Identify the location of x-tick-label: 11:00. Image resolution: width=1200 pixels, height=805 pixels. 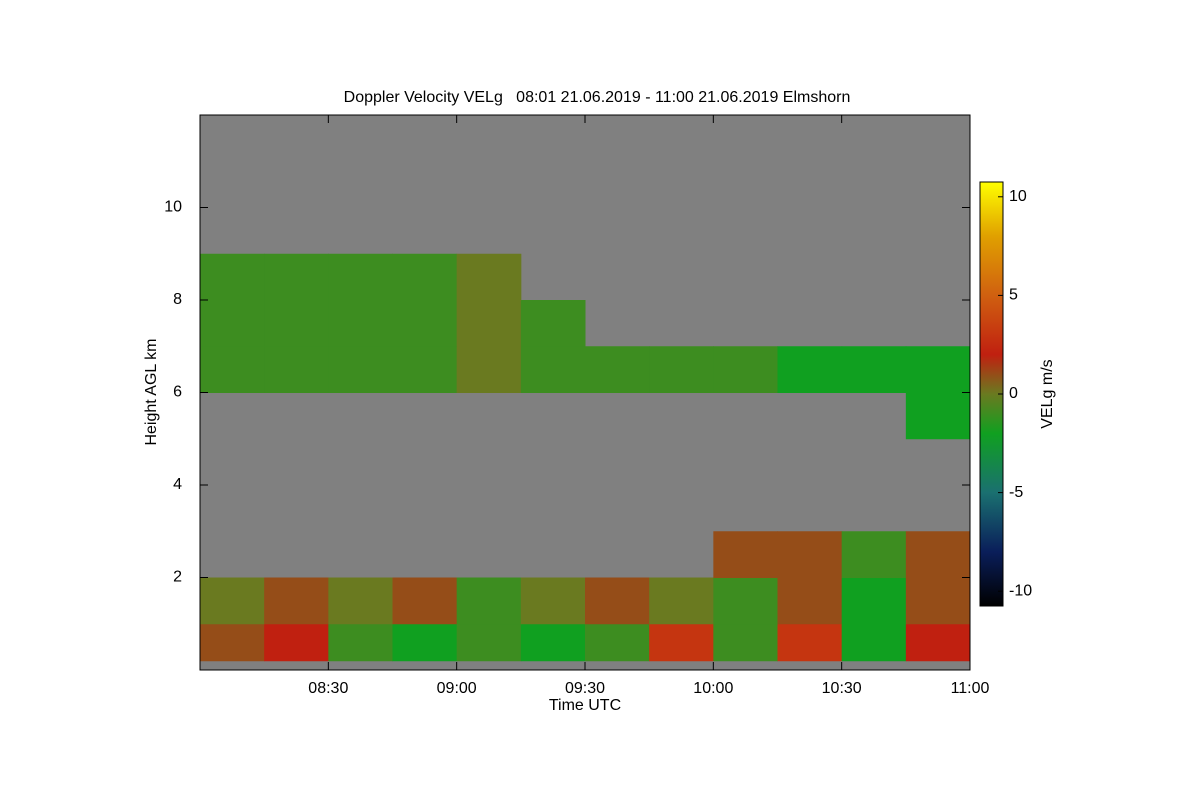
(970, 688).